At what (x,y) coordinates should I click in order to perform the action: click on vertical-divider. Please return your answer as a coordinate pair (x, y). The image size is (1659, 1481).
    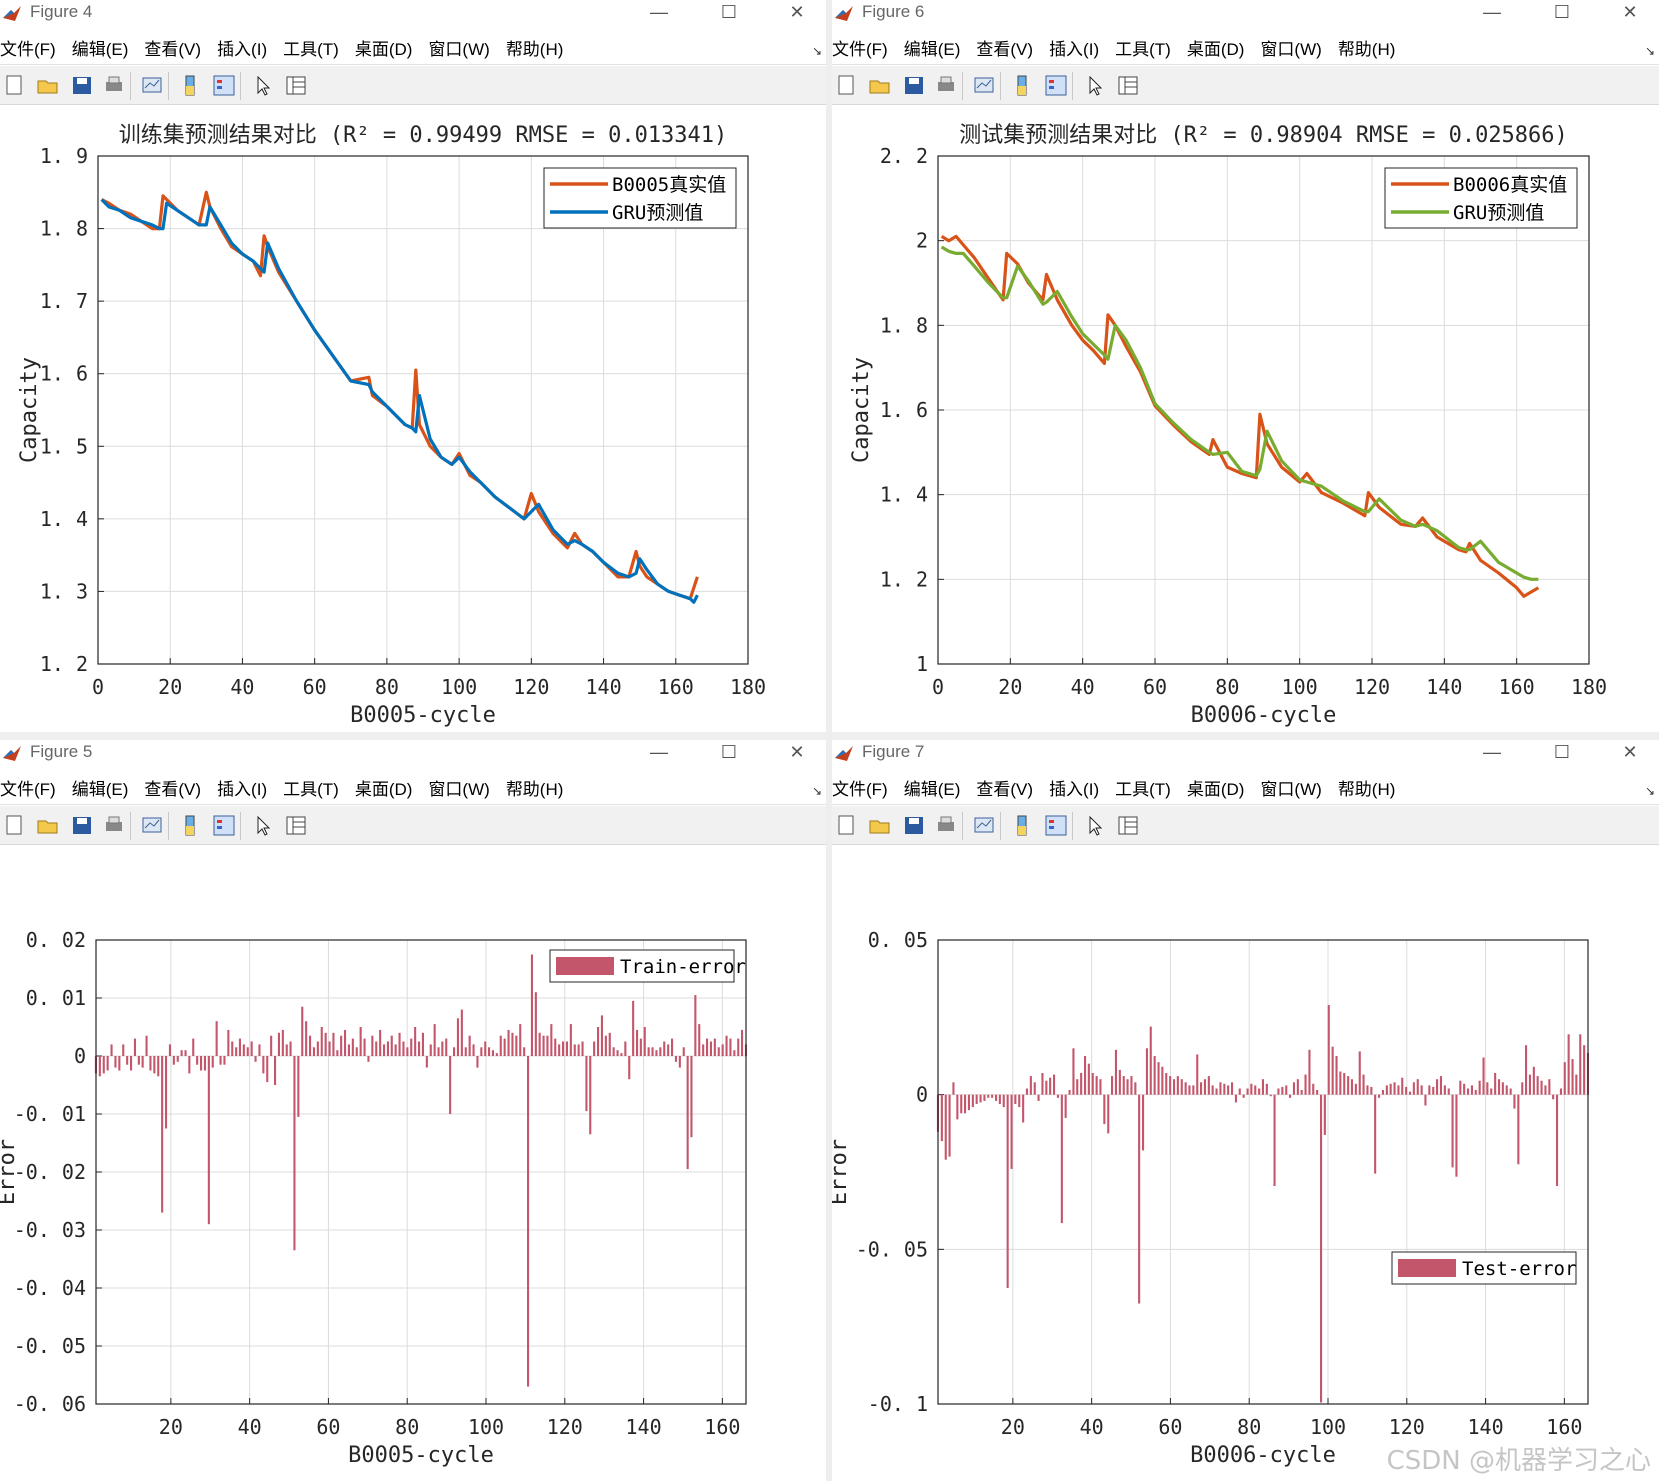
    Looking at the image, I should click on (829, 740).